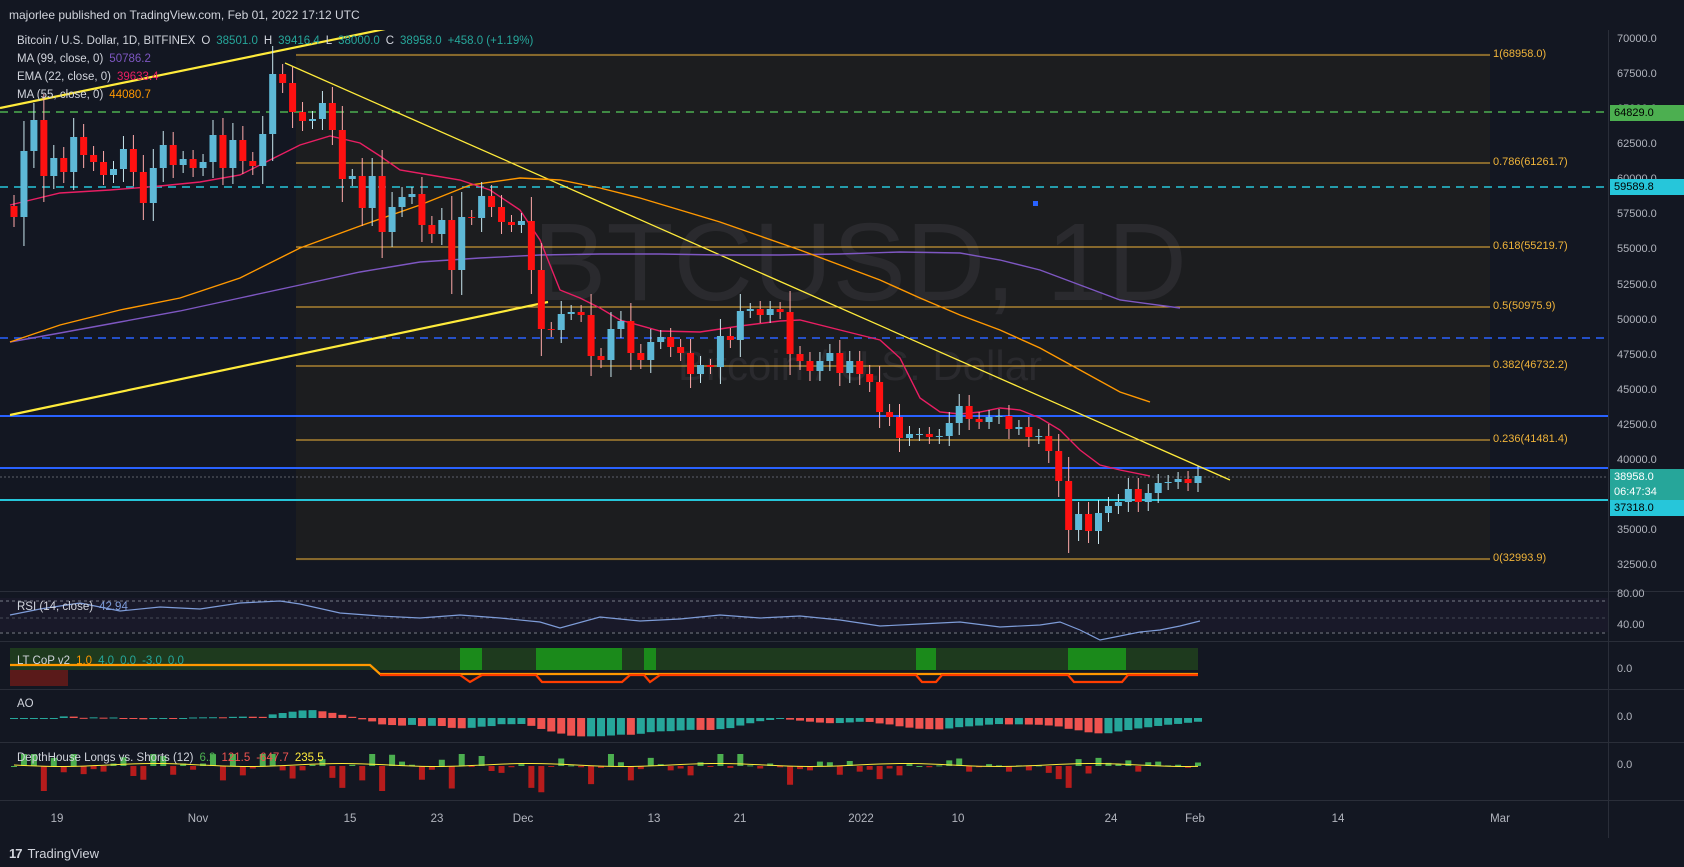  What do you see at coordinates (413, 41) in the screenshot?
I see `ohlc-close: C 38958.0` at bounding box center [413, 41].